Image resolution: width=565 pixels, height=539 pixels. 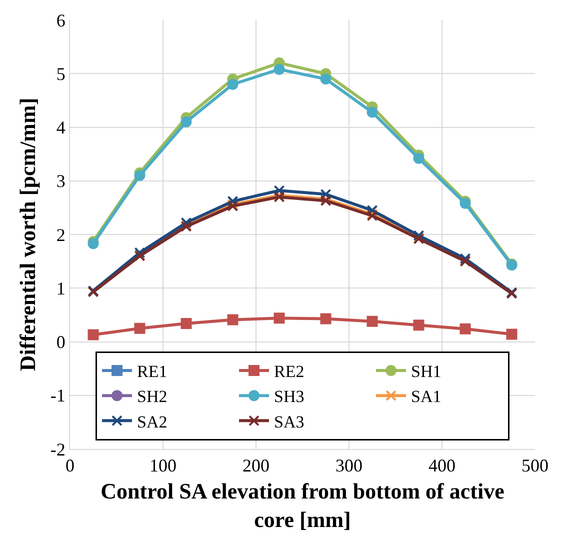 I want to click on x-tick-label: 500, so click(x=535, y=466).